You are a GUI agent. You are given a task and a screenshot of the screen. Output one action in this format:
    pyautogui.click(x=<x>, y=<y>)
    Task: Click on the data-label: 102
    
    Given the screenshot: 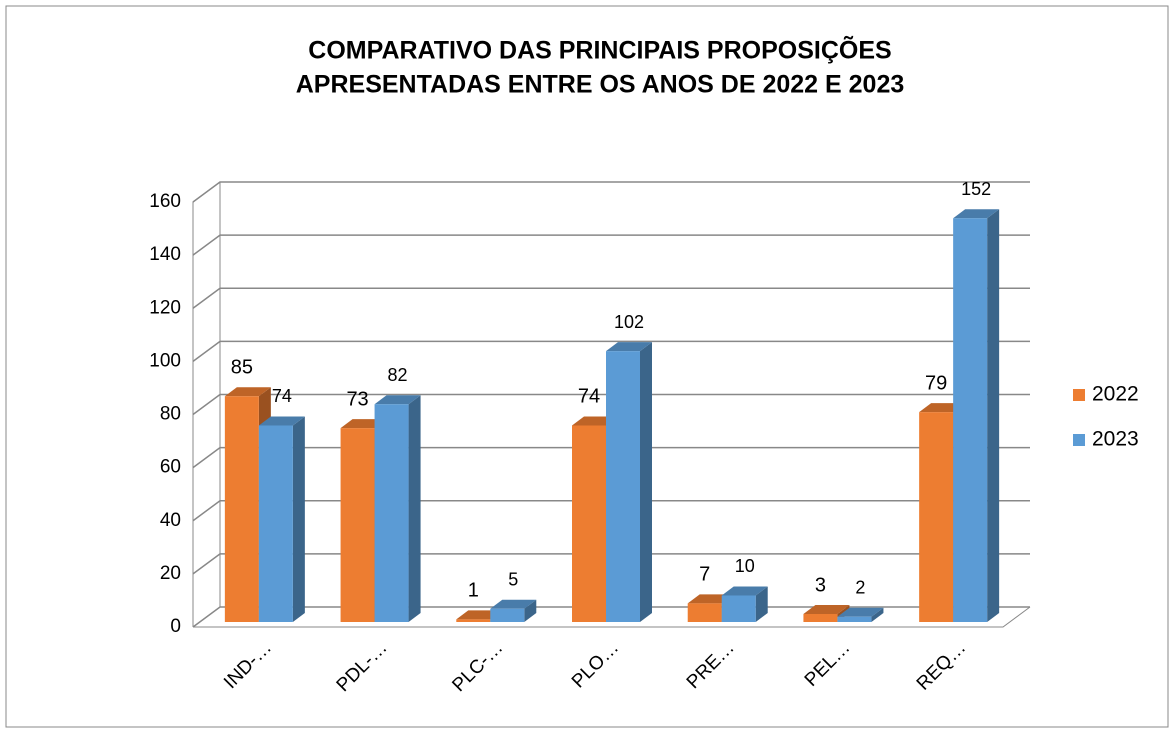 What is the action you would take?
    pyautogui.click(x=629, y=322)
    